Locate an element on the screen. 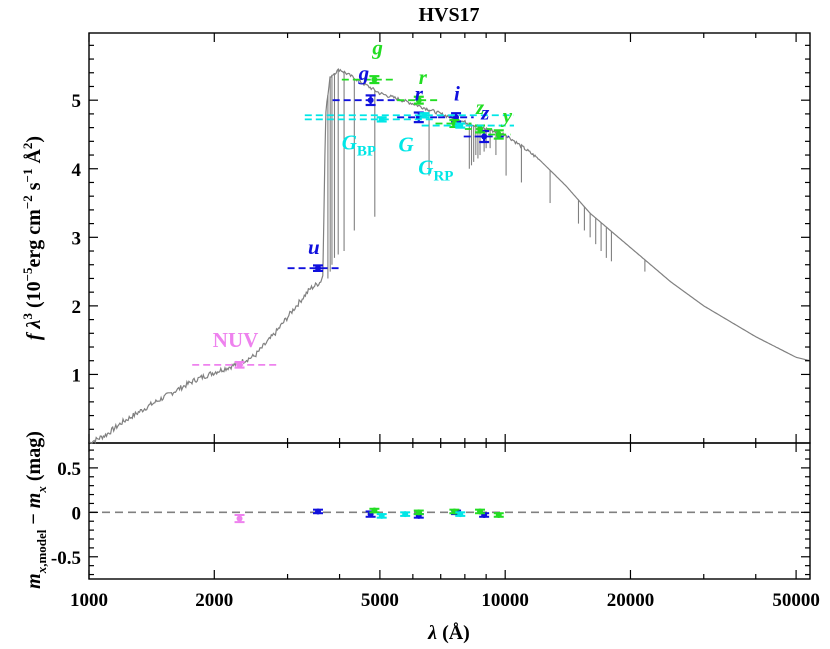 This screenshot has width=830, height=649. band-label-galex-NUV: NUV is located at coordinates (236, 340).